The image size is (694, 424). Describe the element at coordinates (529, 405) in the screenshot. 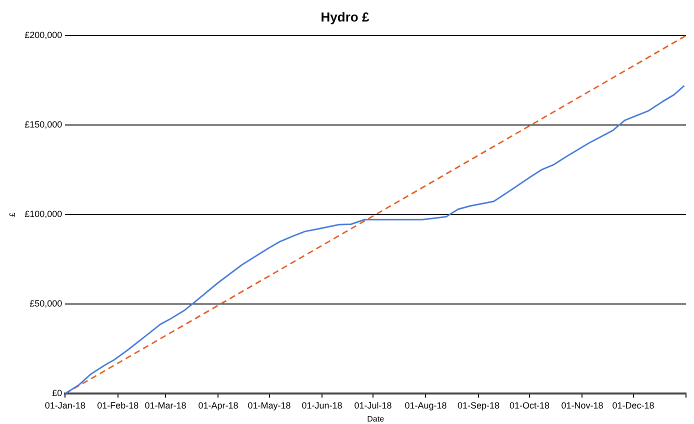

I see `x-tick-label: 01-Oct-18` at that location.